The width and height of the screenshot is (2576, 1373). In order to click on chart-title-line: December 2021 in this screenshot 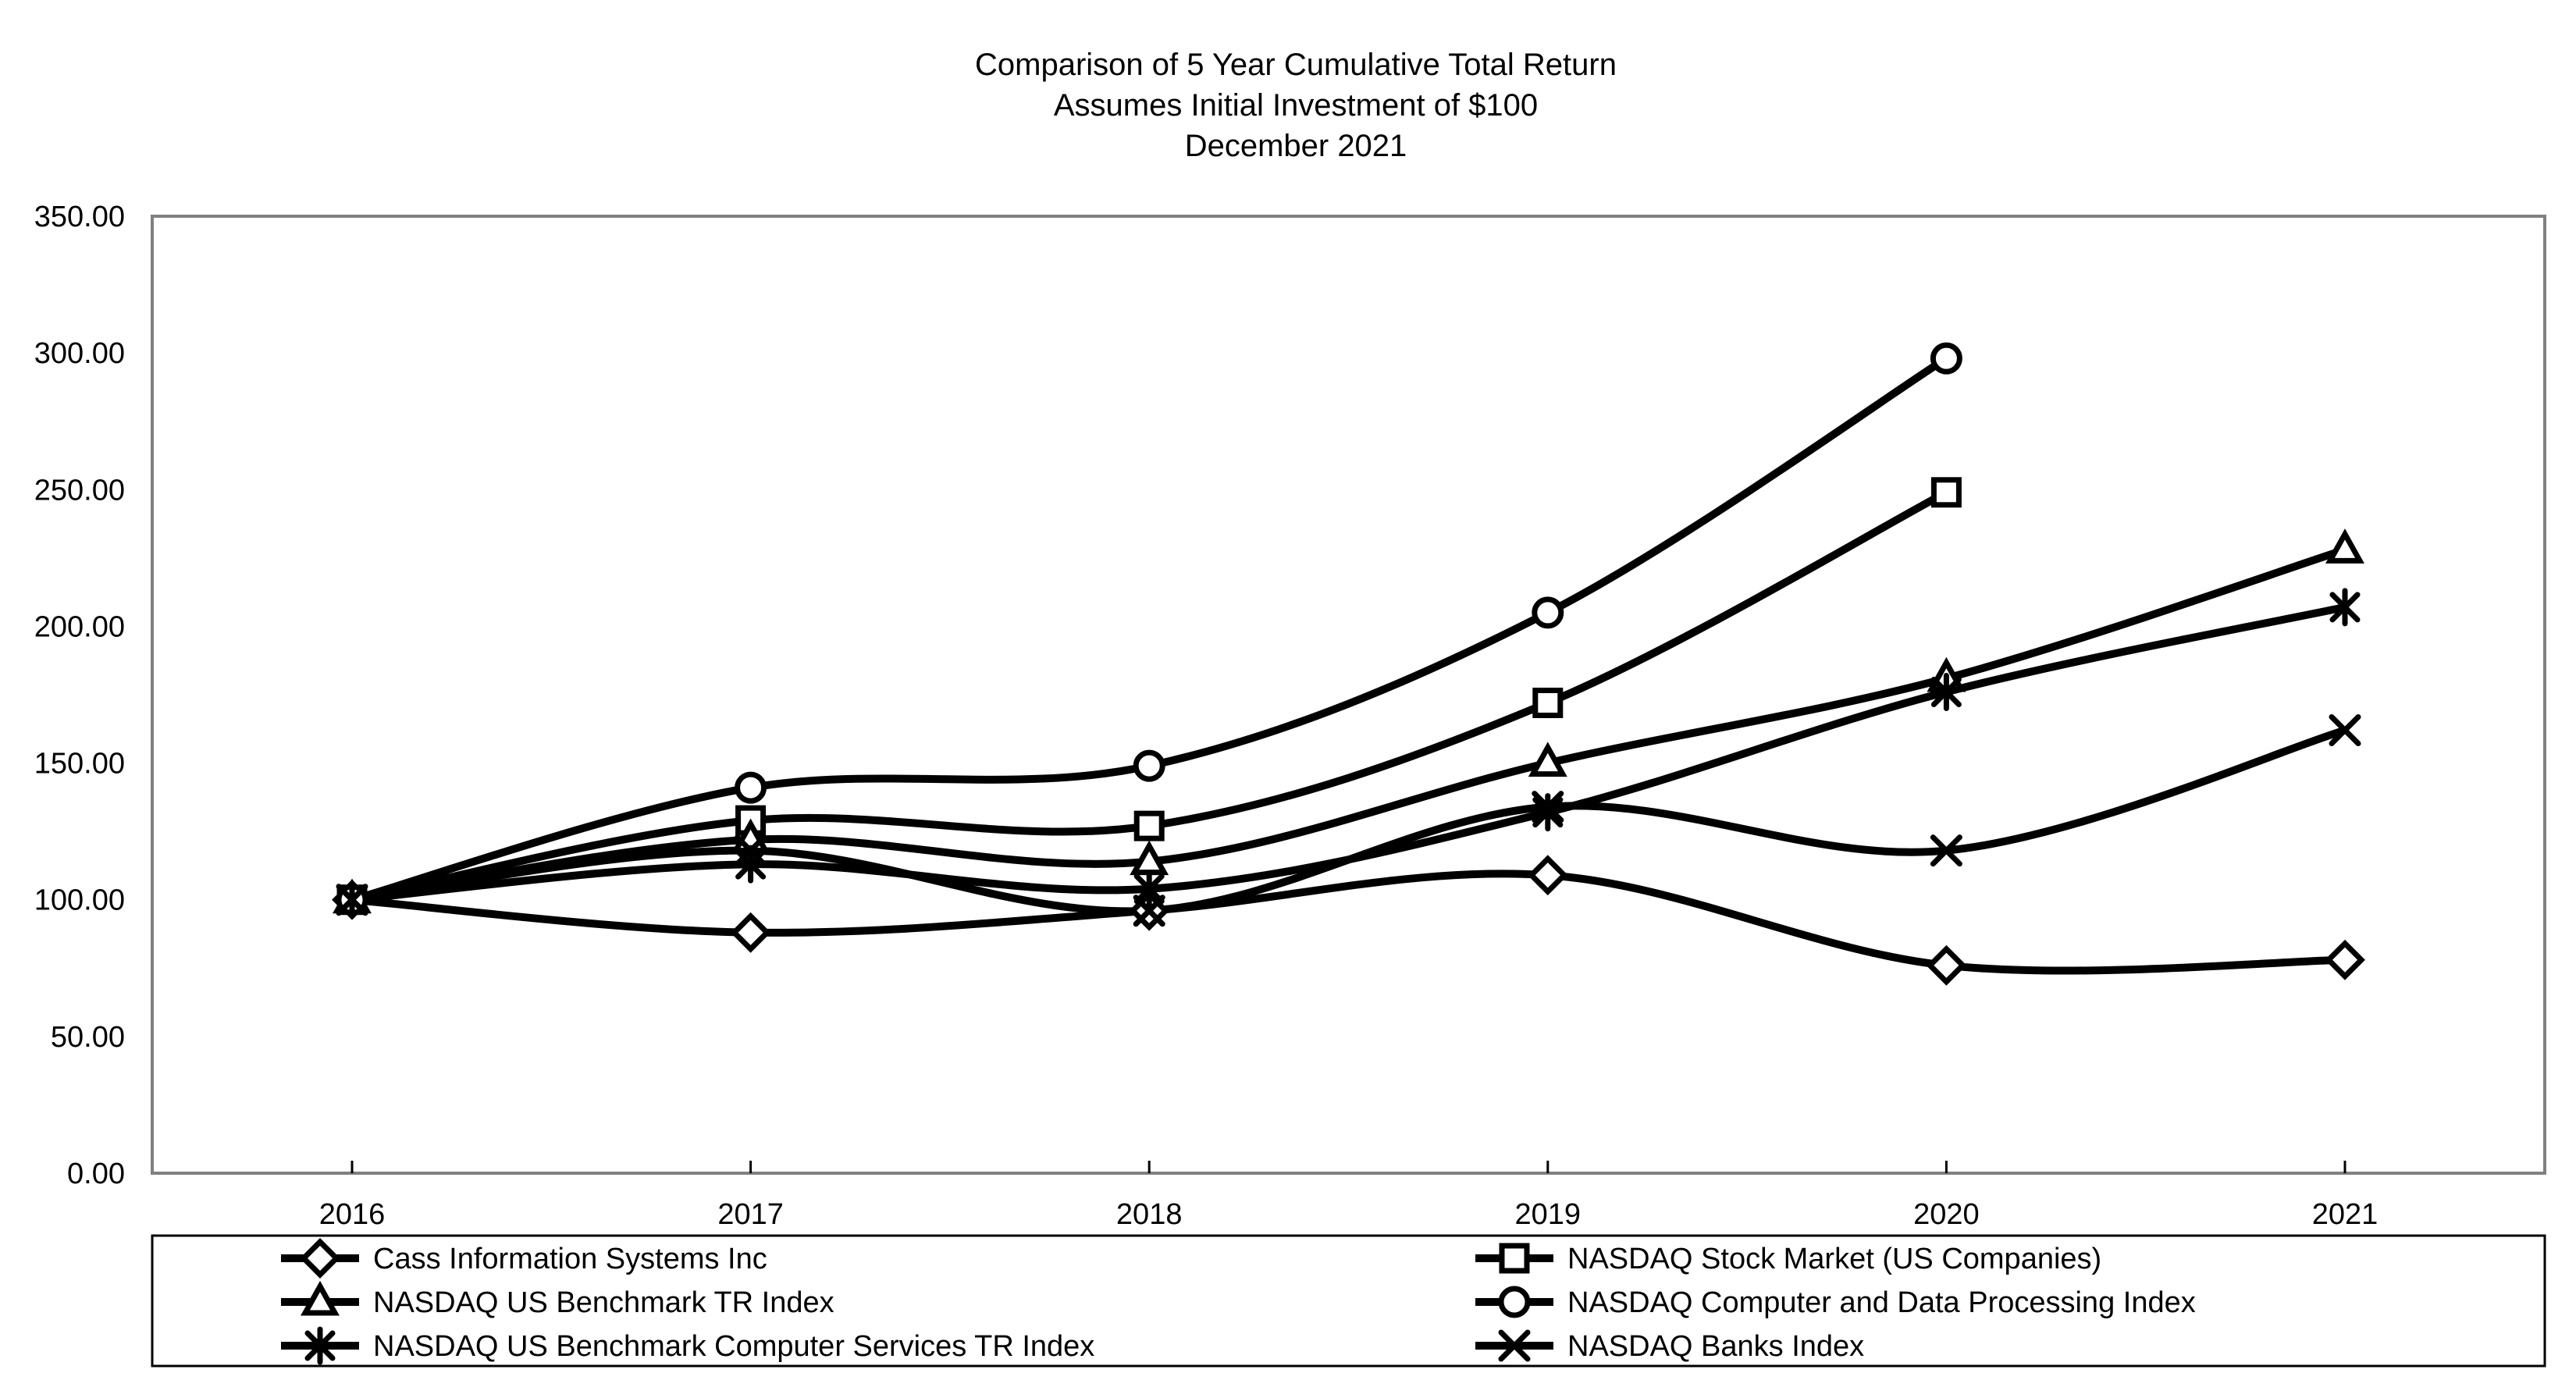, I will do `click(1296, 146)`.